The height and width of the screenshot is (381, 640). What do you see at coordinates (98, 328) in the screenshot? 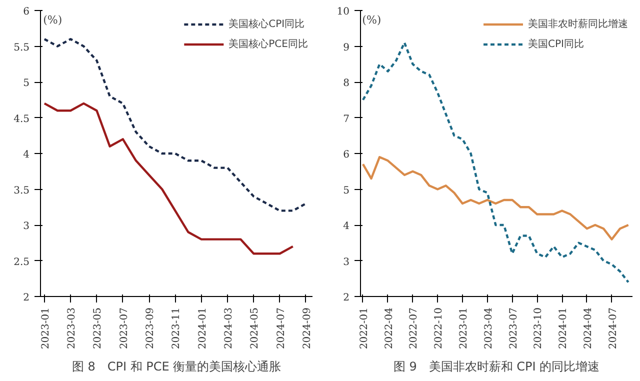
I see `x-tick-label: 2023-05` at bounding box center [98, 328].